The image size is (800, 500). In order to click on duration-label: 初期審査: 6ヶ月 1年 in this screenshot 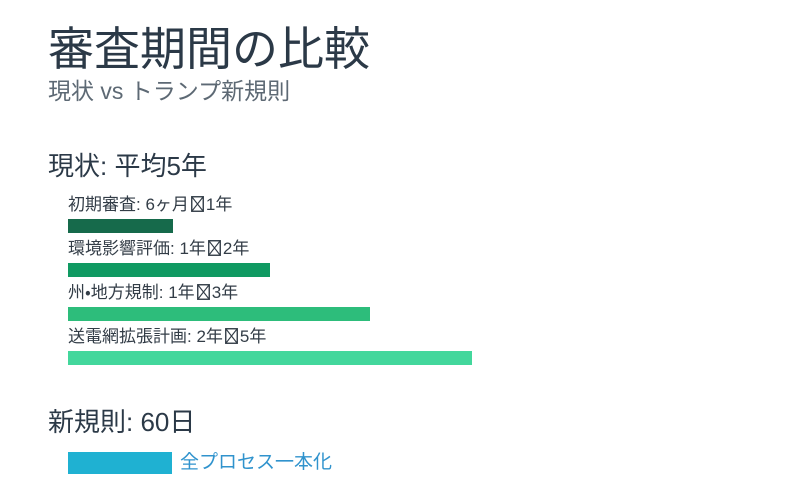, I will do `click(434, 204)`.